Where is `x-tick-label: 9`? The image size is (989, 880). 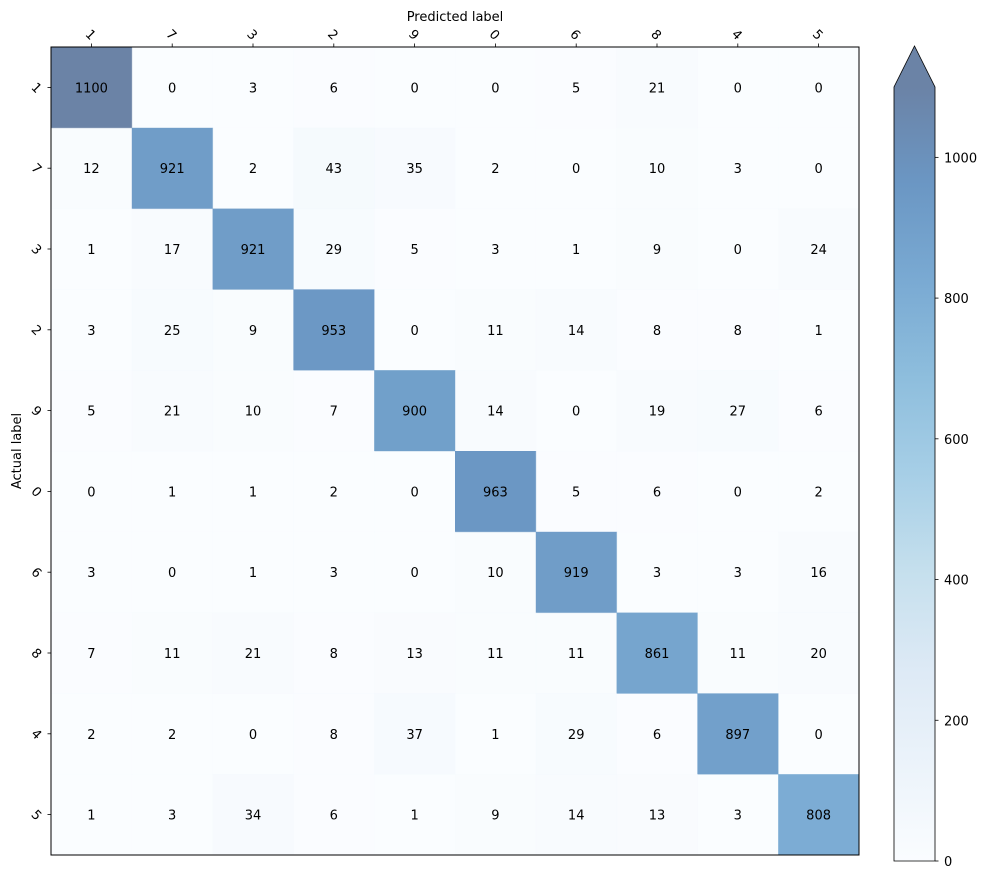
x-tick-label: 9 is located at coordinates (413, 35).